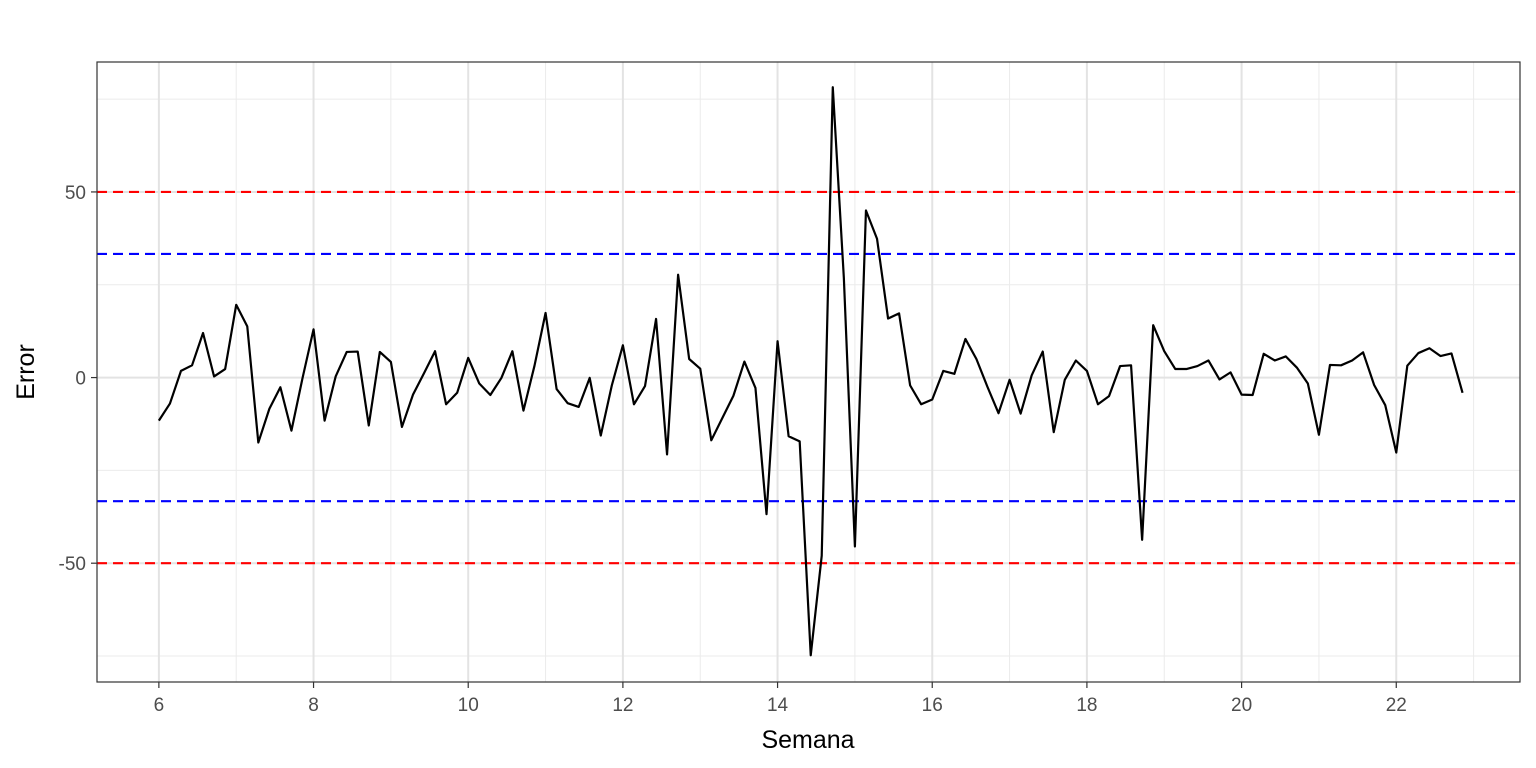  Describe the element at coordinates (313, 705) in the screenshot. I see `x-tick-label: 8` at that location.